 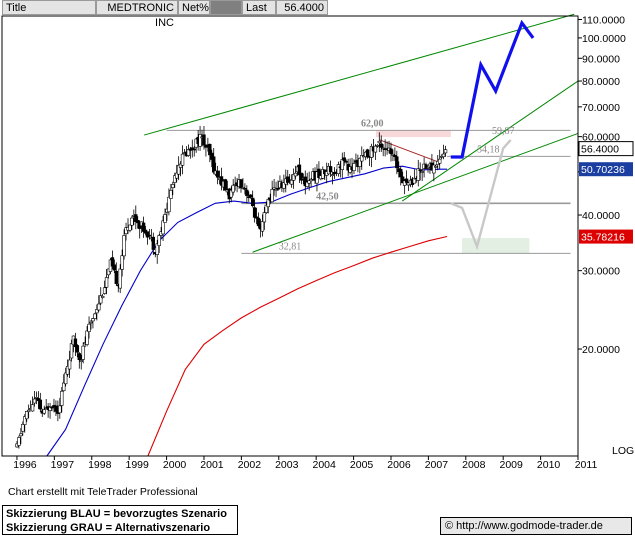 I want to click on x-tick-label-2006: 2006, so click(x=399, y=465).